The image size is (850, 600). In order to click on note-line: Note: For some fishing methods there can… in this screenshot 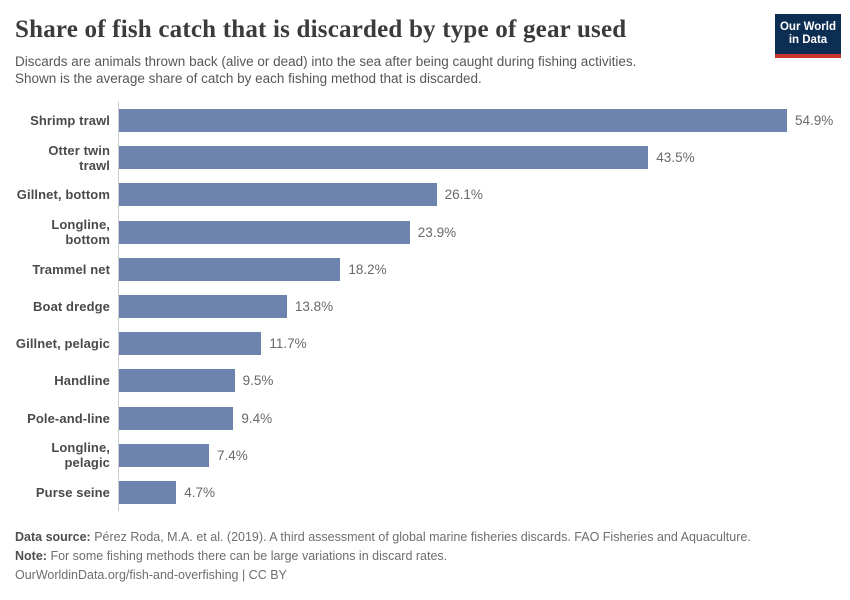, I will do `click(425, 556)`.